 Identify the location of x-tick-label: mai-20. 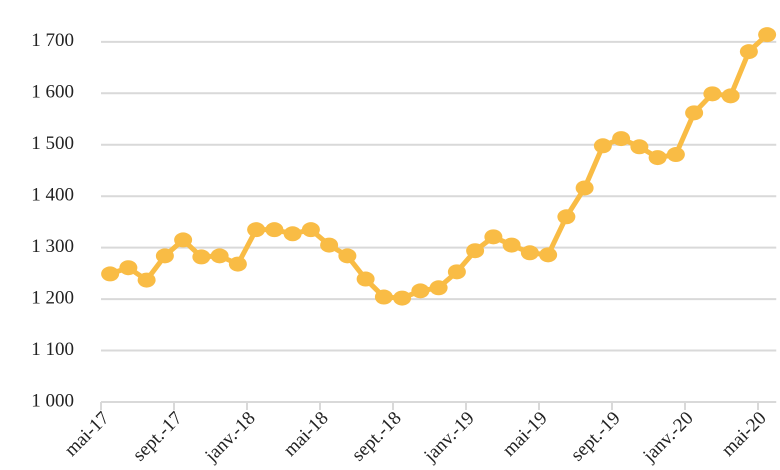
(744, 434).